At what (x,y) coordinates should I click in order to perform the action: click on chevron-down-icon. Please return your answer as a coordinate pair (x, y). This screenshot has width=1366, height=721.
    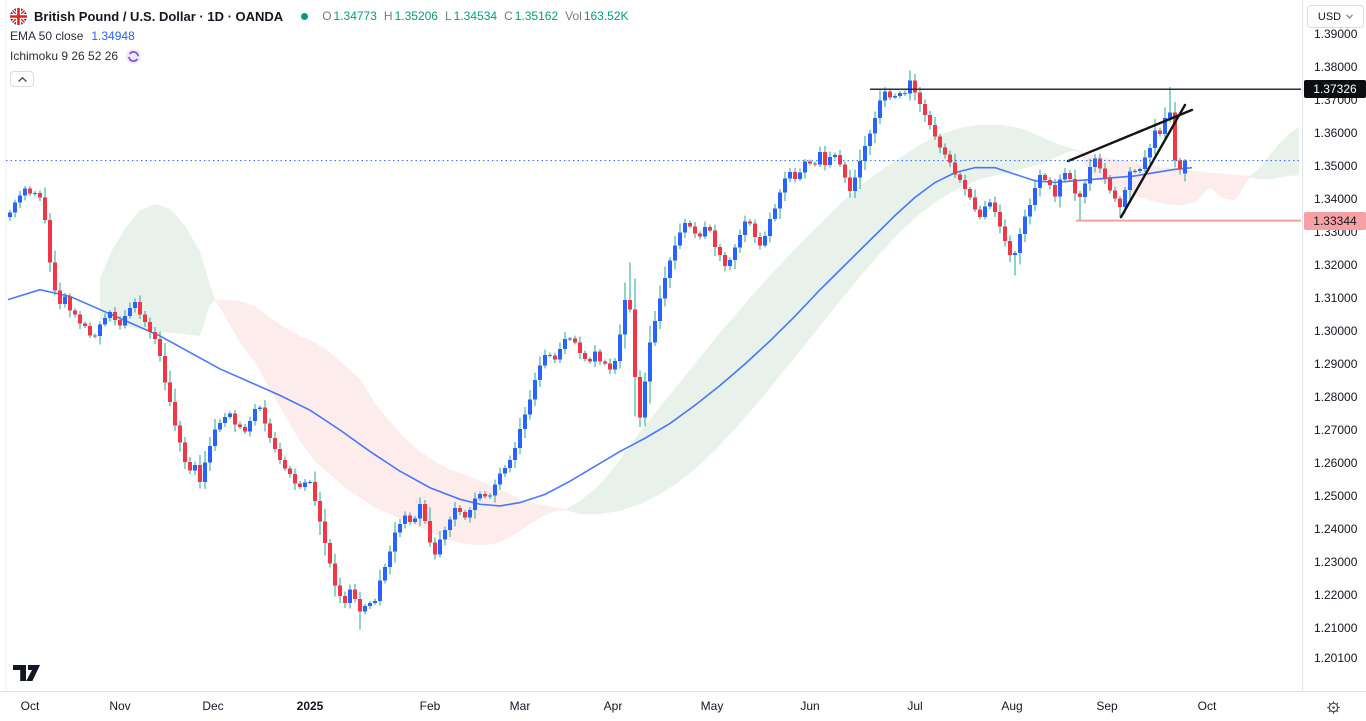
    Looking at the image, I should click on (1350, 16).